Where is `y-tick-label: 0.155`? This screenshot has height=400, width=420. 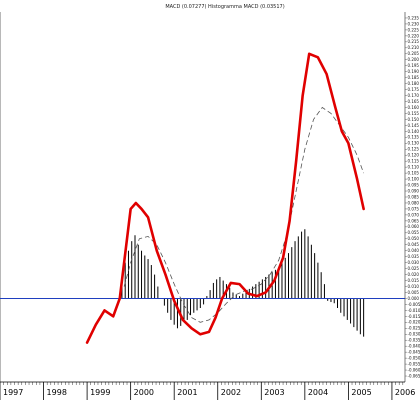 y-tick-label: 0.155 is located at coordinates (414, 113).